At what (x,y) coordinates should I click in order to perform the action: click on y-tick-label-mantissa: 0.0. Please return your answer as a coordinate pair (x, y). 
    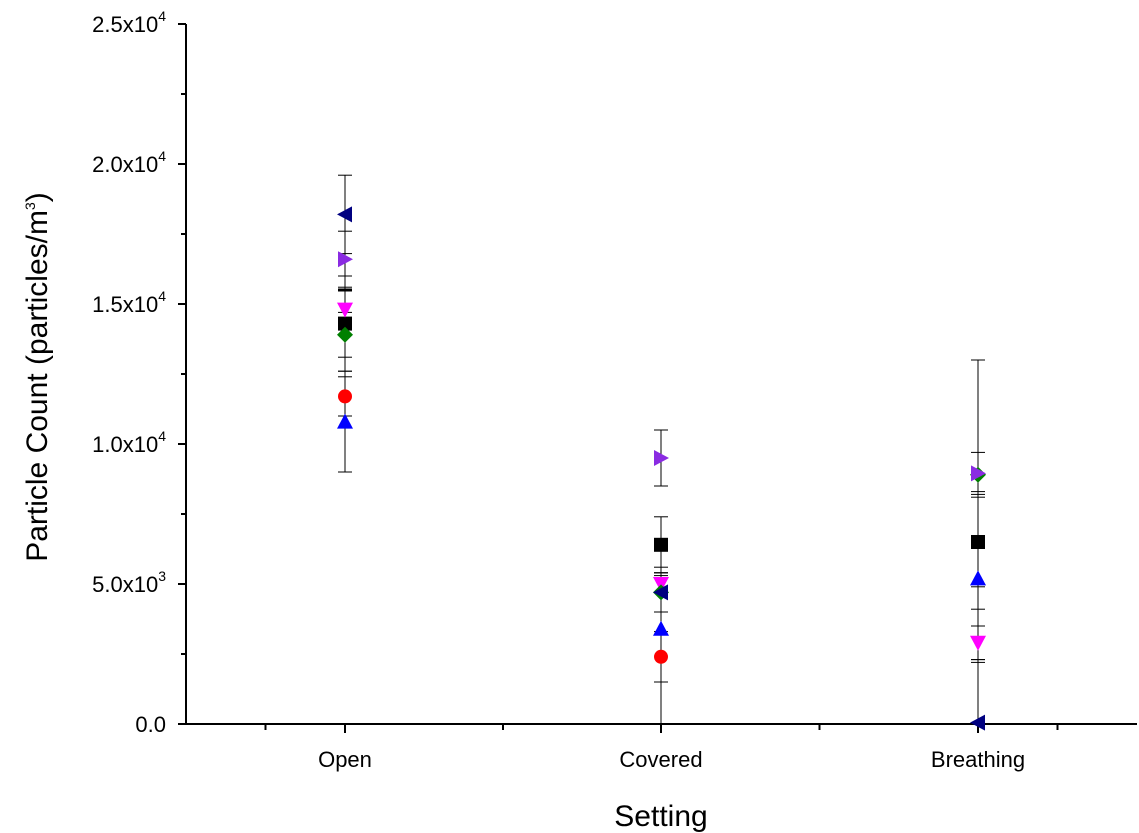
    Looking at the image, I should click on (150, 724).